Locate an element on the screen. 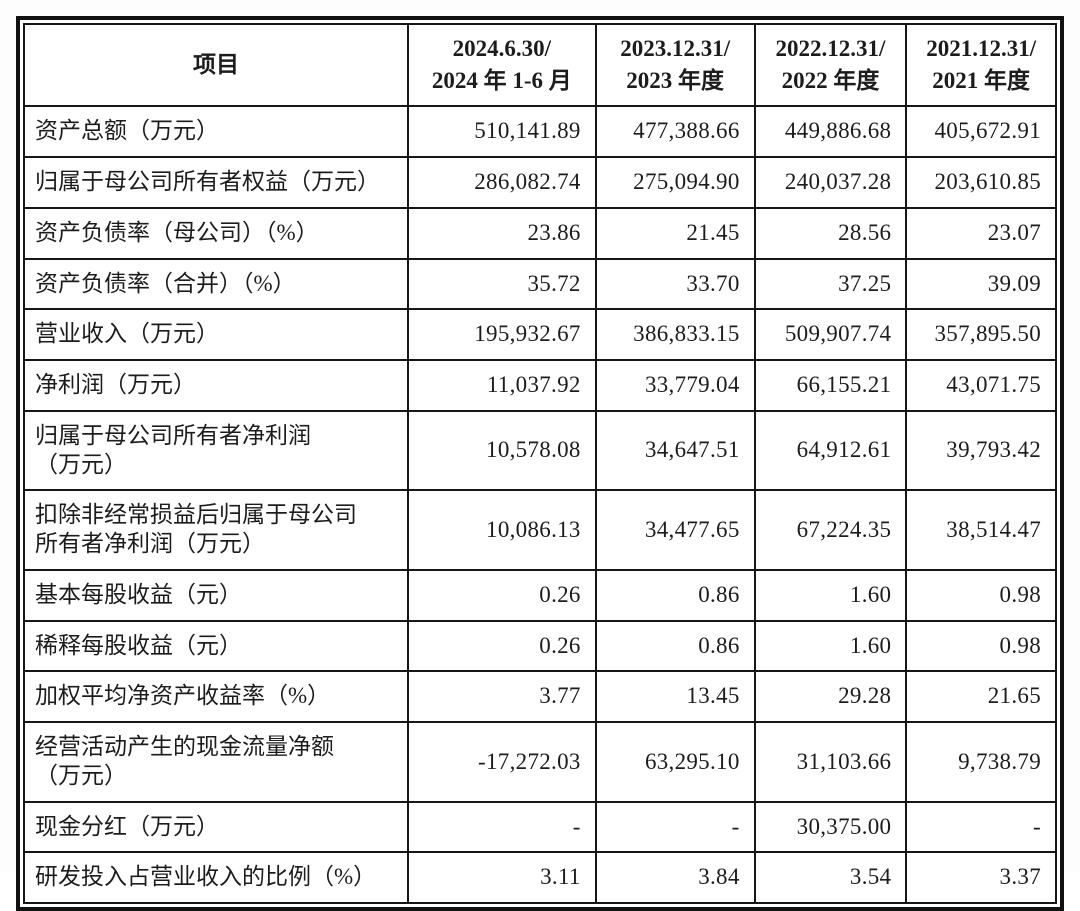 The image size is (1080, 911). row-value-2024: 510,141.89 is located at coordinates (501, 132).